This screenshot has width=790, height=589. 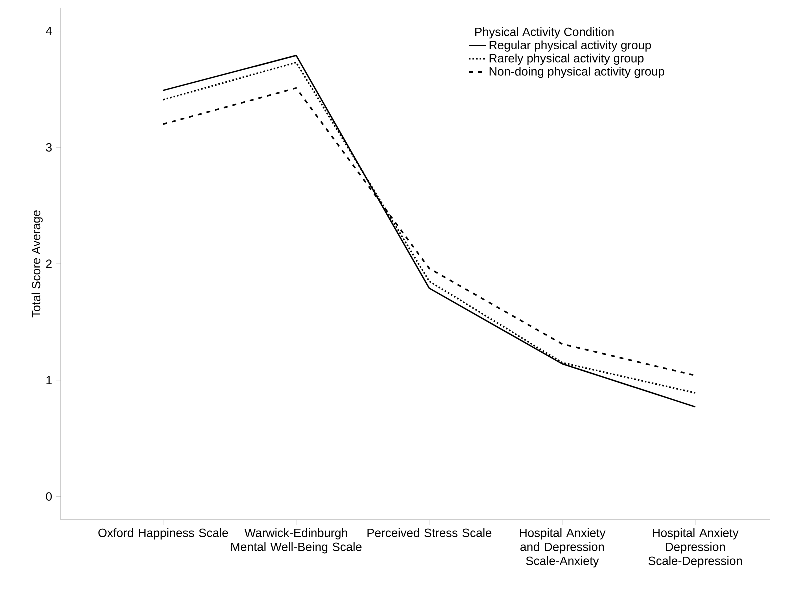 What do you see at coordinates (571, 46) in the screenshot?
I see `legend-label: Regular physical activity group` at bounding box center [571, 46].